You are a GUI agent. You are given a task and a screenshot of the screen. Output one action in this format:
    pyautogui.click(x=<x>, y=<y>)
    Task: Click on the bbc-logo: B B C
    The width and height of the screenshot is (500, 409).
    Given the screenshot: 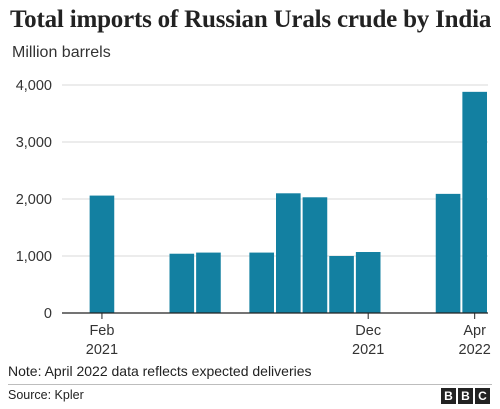 What is the action you would take?
    pyautogui.click(x=465, y=396)
    